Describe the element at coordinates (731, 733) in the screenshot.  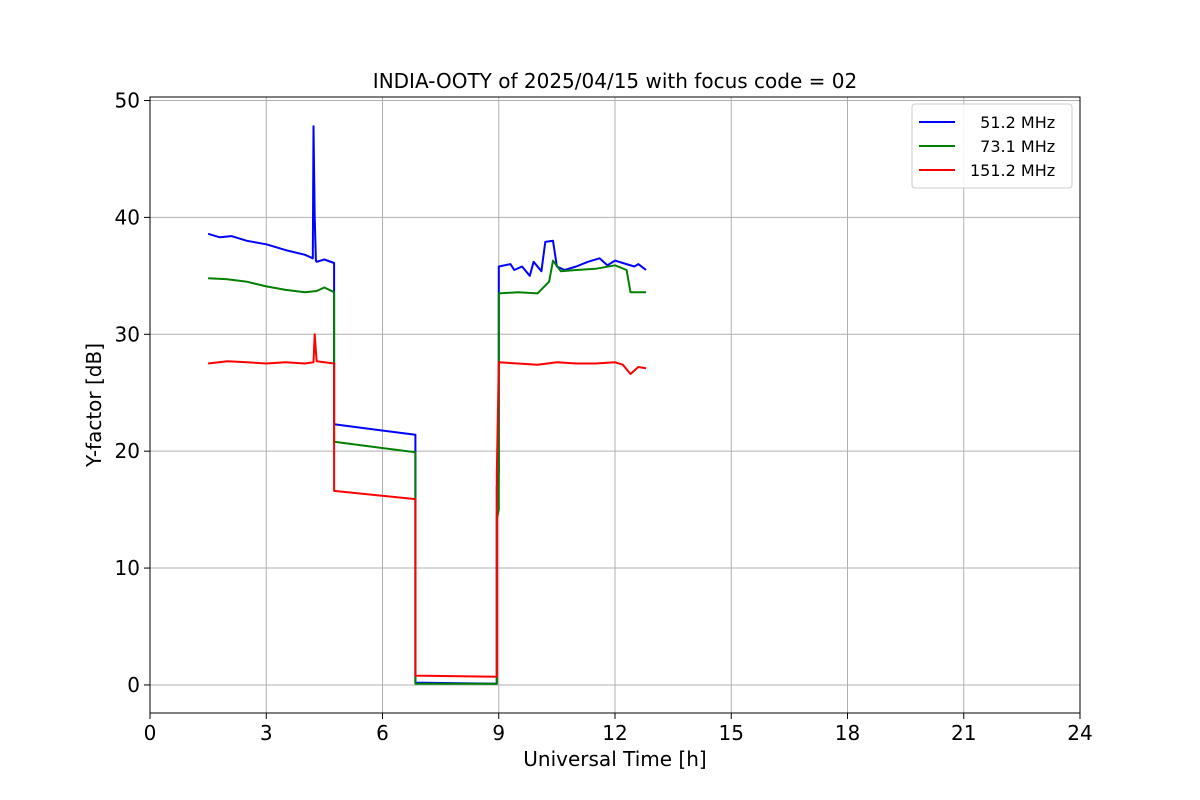
I see `x-tick-label: 15` at that location.